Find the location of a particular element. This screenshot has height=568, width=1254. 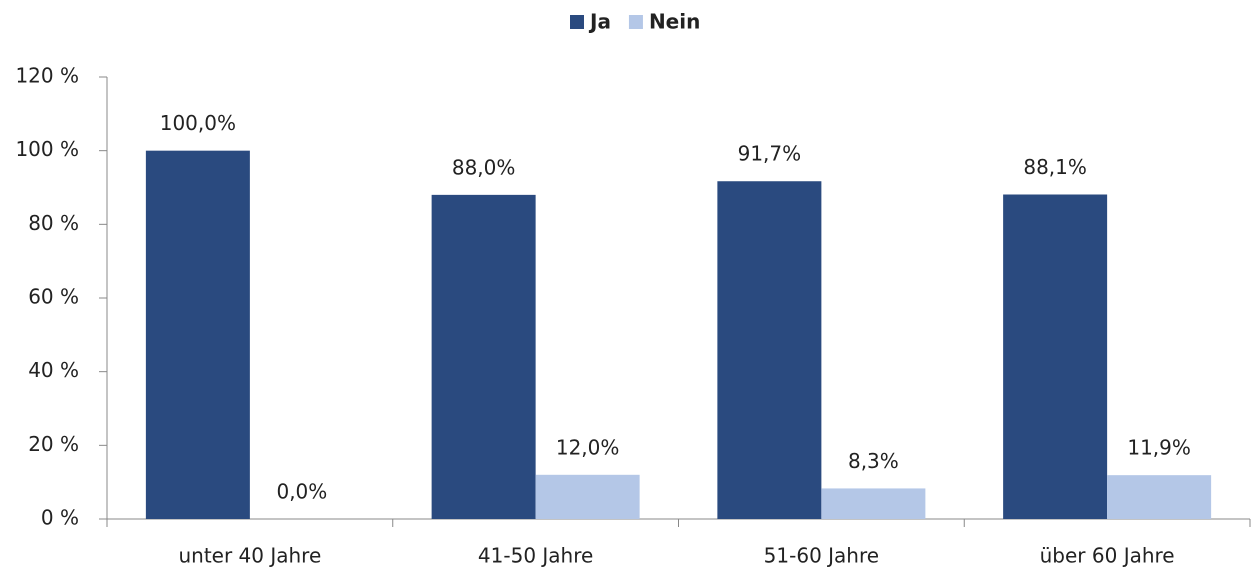

y-tick-label: 100 % is located at coordinates (47, 149).